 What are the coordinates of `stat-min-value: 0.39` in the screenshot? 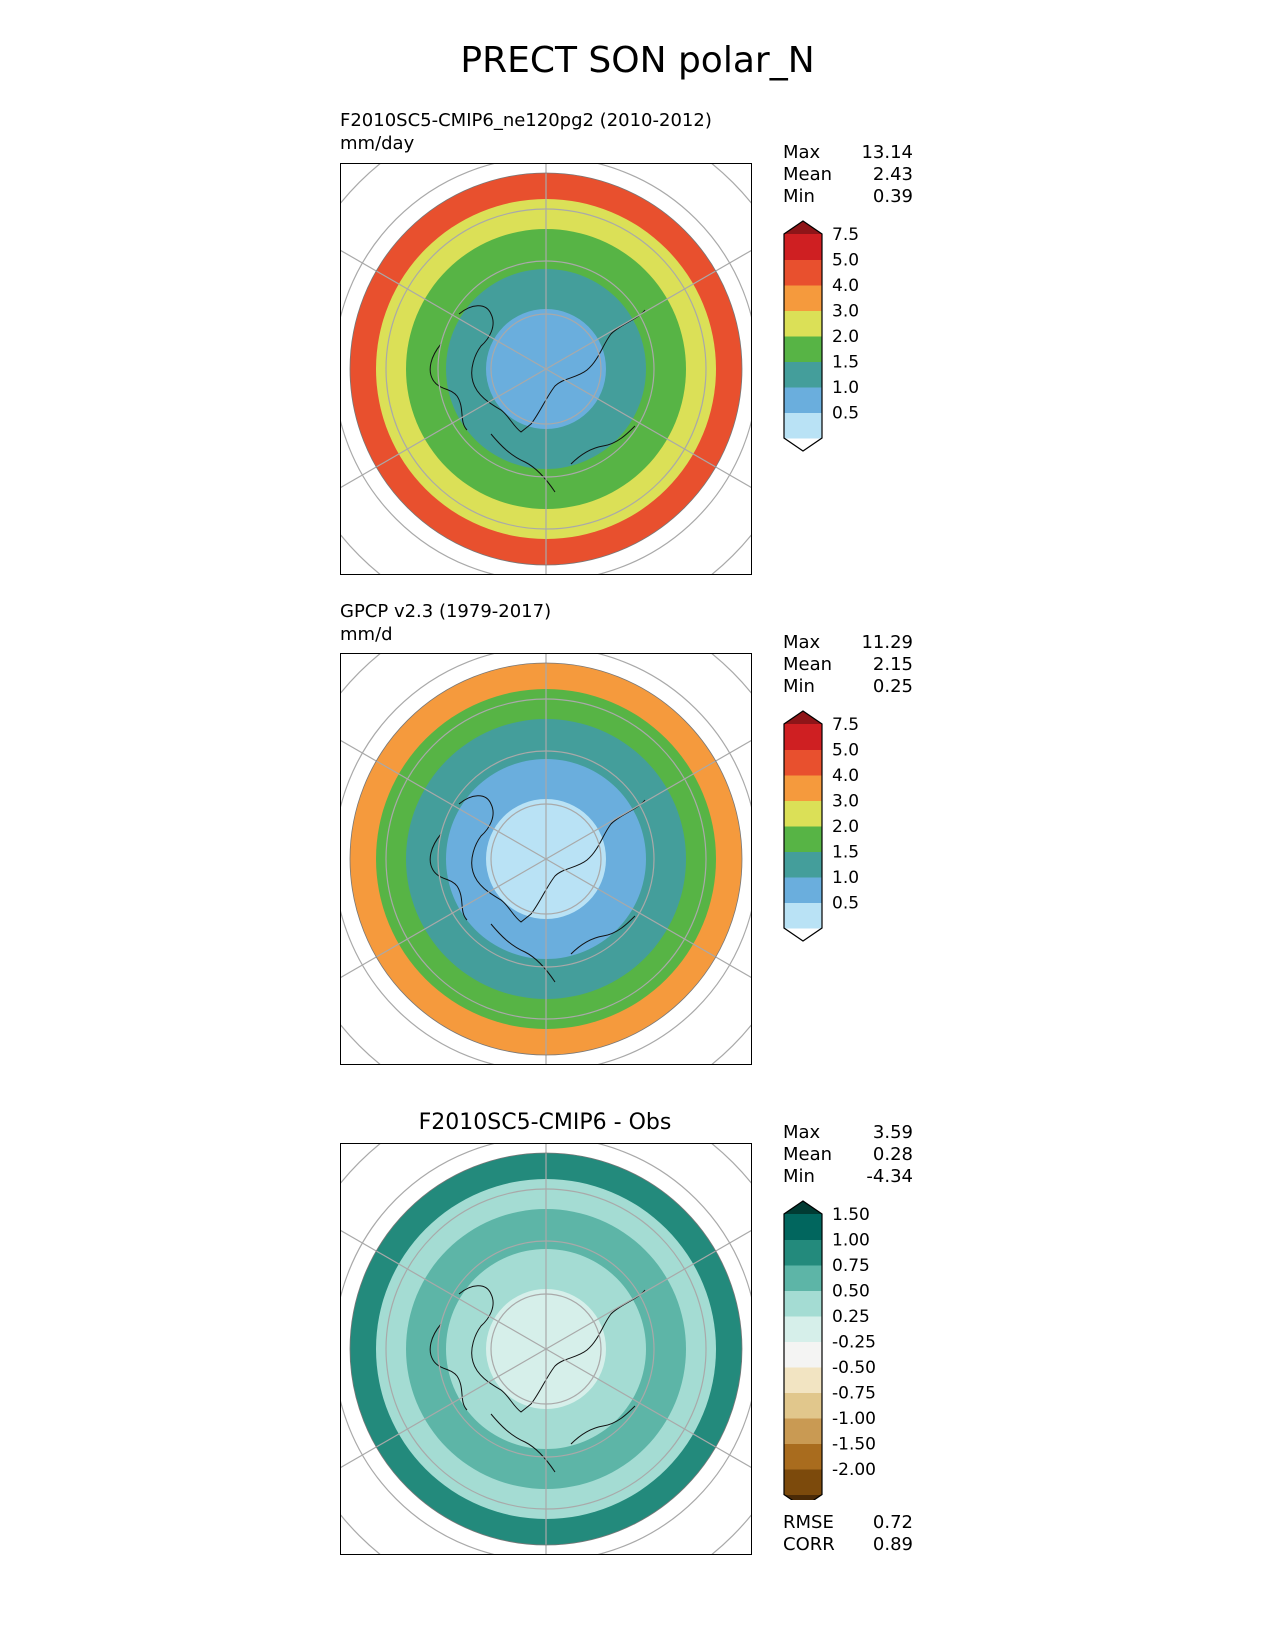 It's located at (892, 196).